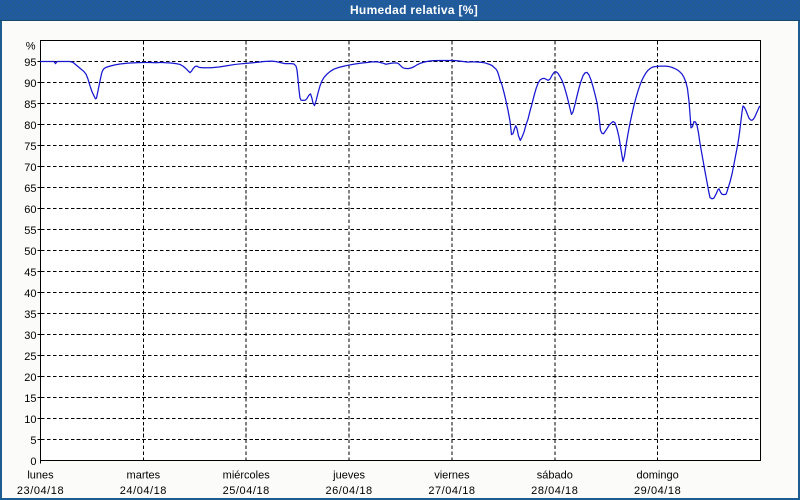 This screenshot has height=500, width=800. Describe the element at coordinates (143, 491) in the screenshot. I see `svg-text: 24/04/18` at that location.